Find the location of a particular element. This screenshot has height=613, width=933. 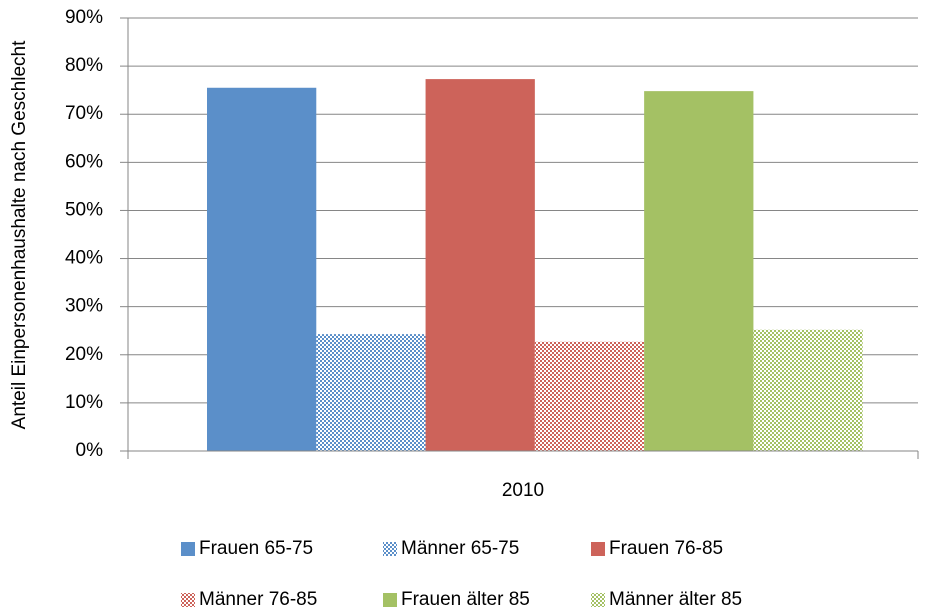

y-tick-label: 90% is located at coordinates (84, 17).